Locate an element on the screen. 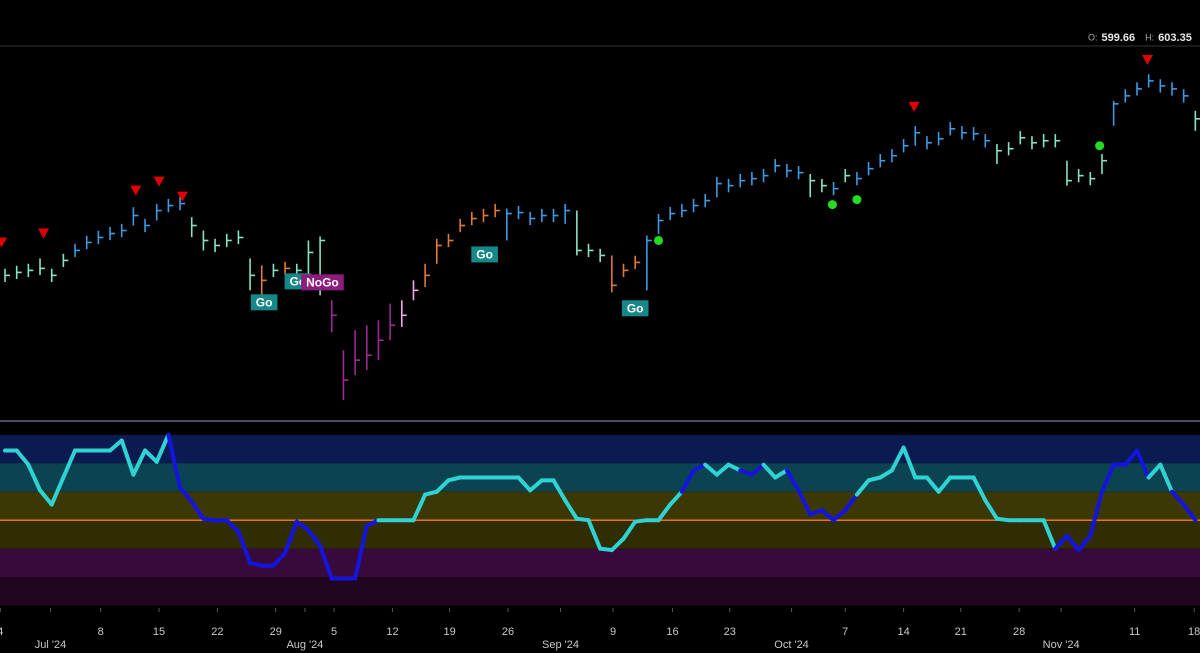 The width and height of the screenshot is (1200, 653). header-label: H: is located at coordinates (1149, 37).